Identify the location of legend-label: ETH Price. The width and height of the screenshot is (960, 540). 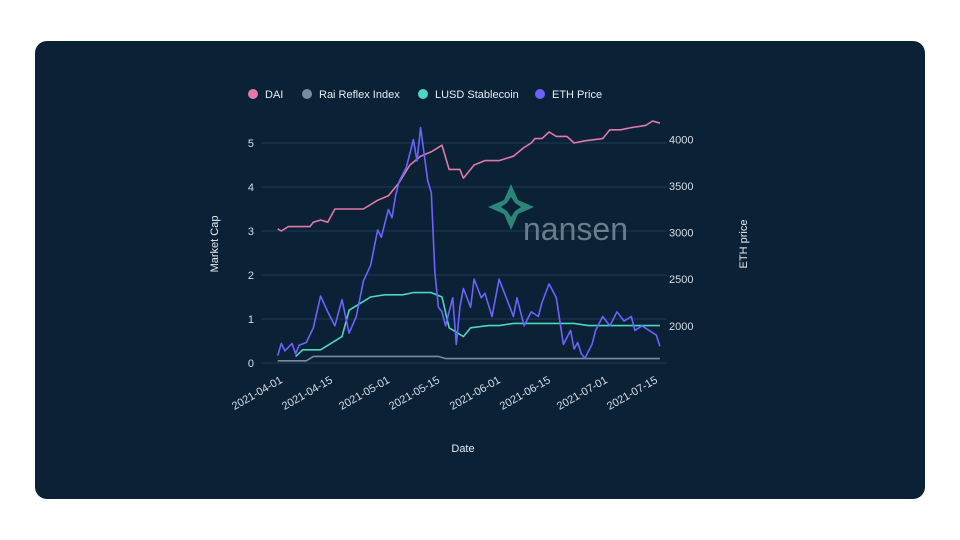
(577, 95).